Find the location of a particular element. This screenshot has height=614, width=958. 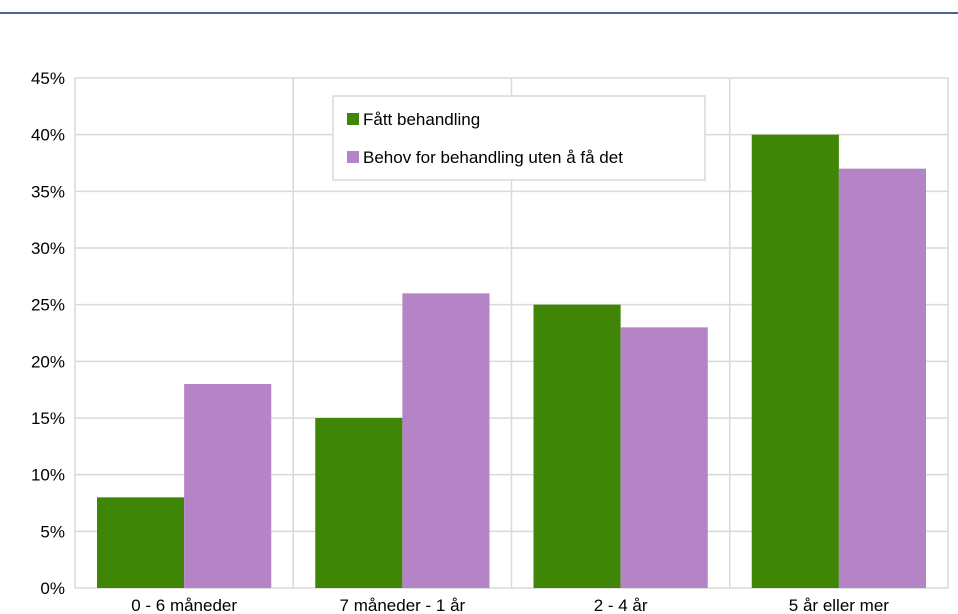

x-tick-label: 7 måneder - 1 år is located at coordinates (403, 605).